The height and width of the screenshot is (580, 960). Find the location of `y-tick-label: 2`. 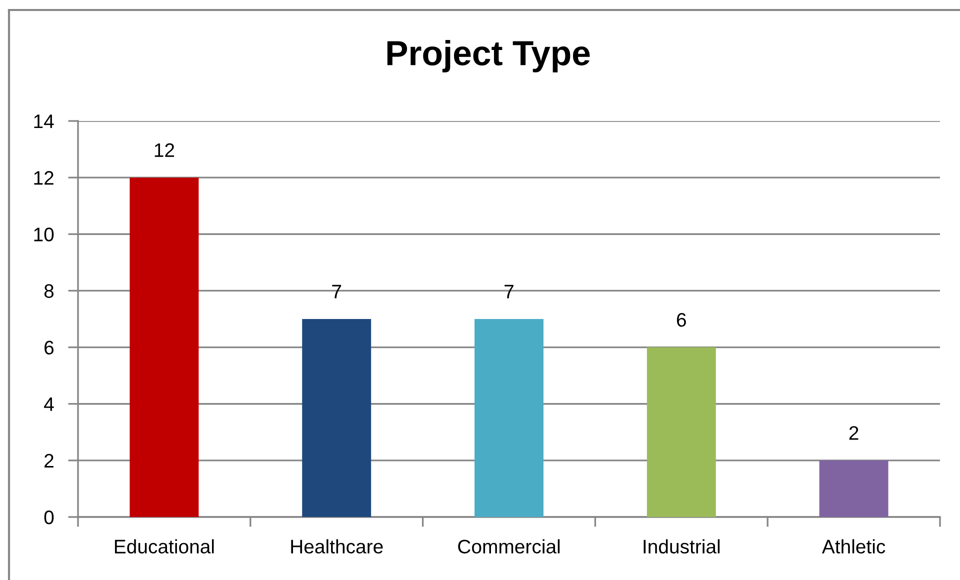

y-tick-label: 2 is located at coordinates (49, 461).